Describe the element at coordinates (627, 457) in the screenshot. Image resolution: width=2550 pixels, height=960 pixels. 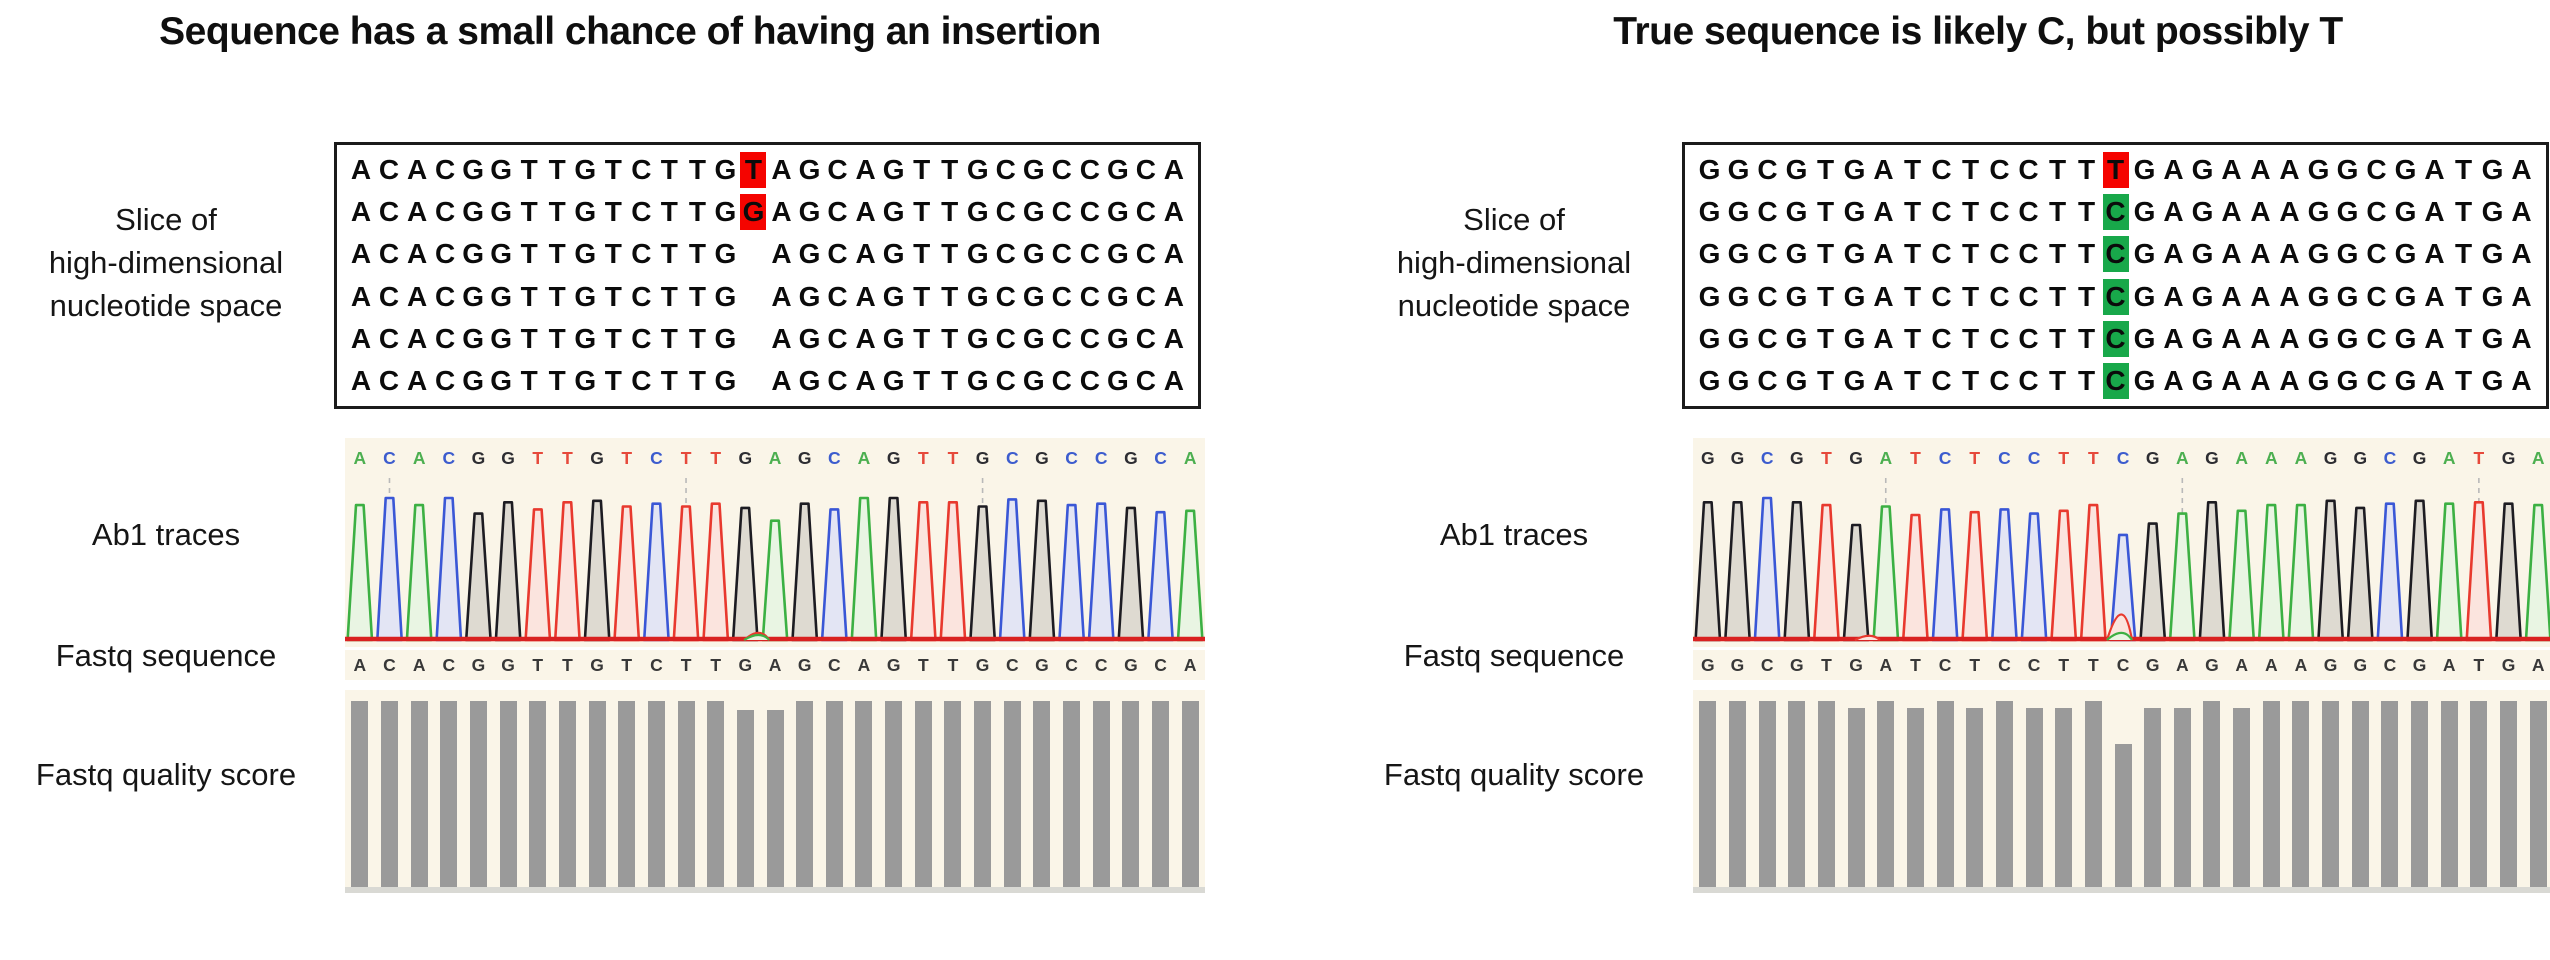
I see `trace-base-letter: T` at that location.